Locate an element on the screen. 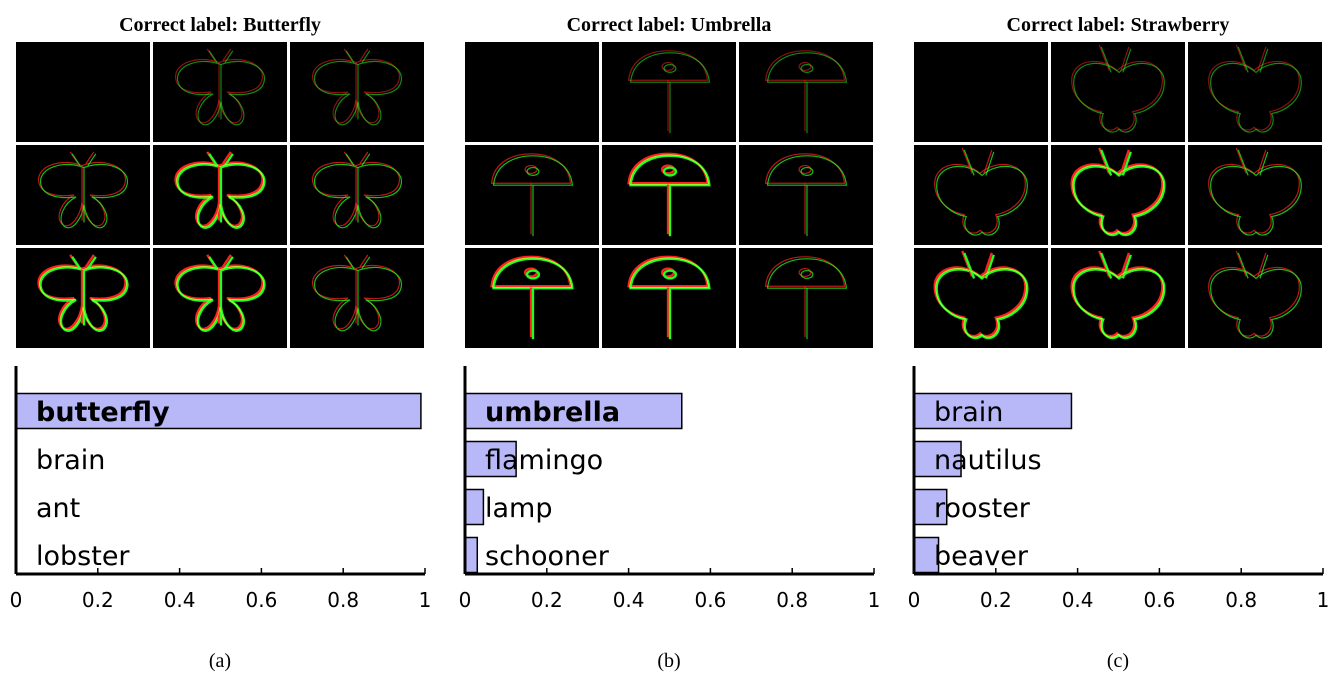 Image resolution: width=1331 pixels, height=679 pixels. panel-caption: (b) is located at coordinates (669, 661).